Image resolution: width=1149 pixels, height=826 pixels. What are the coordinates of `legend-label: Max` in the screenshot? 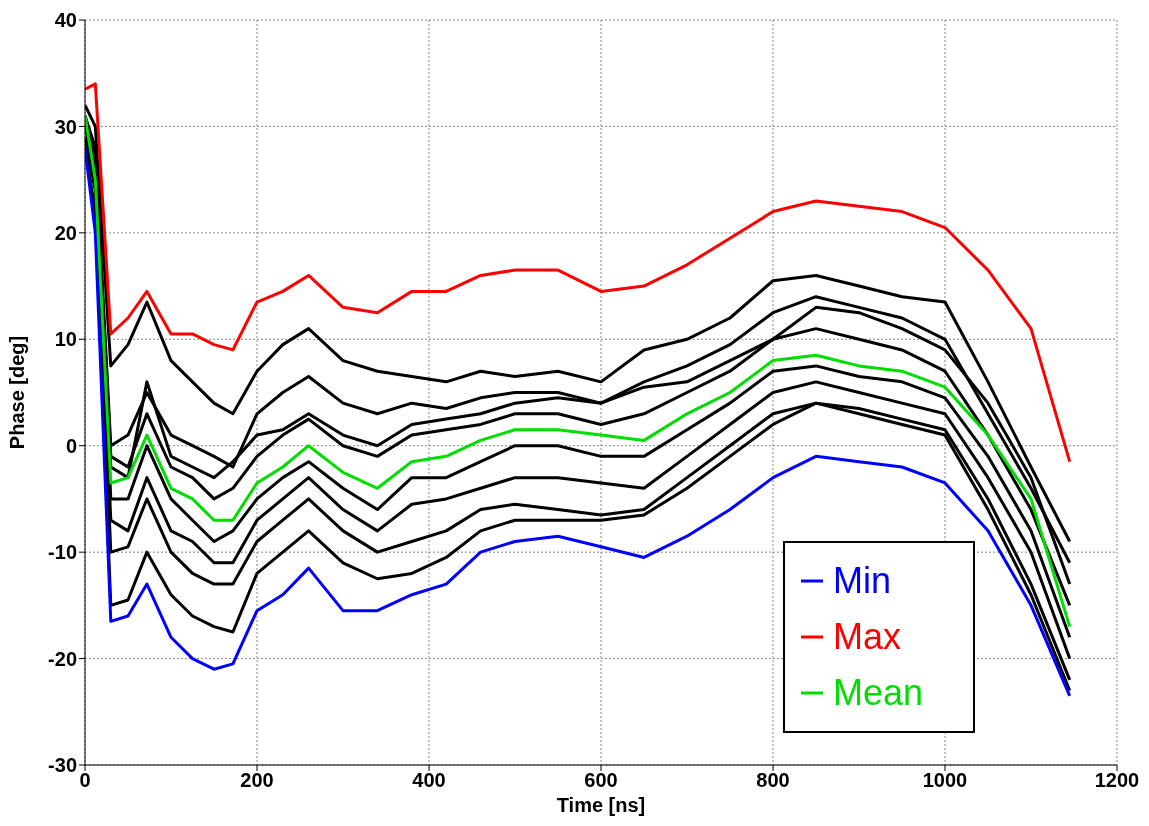 It's located at (866, 637).